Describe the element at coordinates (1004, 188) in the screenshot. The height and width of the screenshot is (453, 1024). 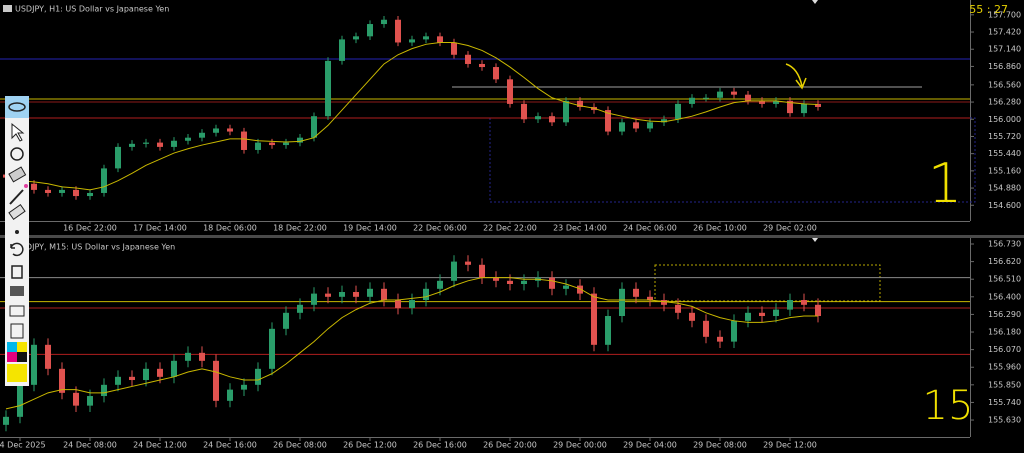
I see `y-tick-label: 154.880` at that location.